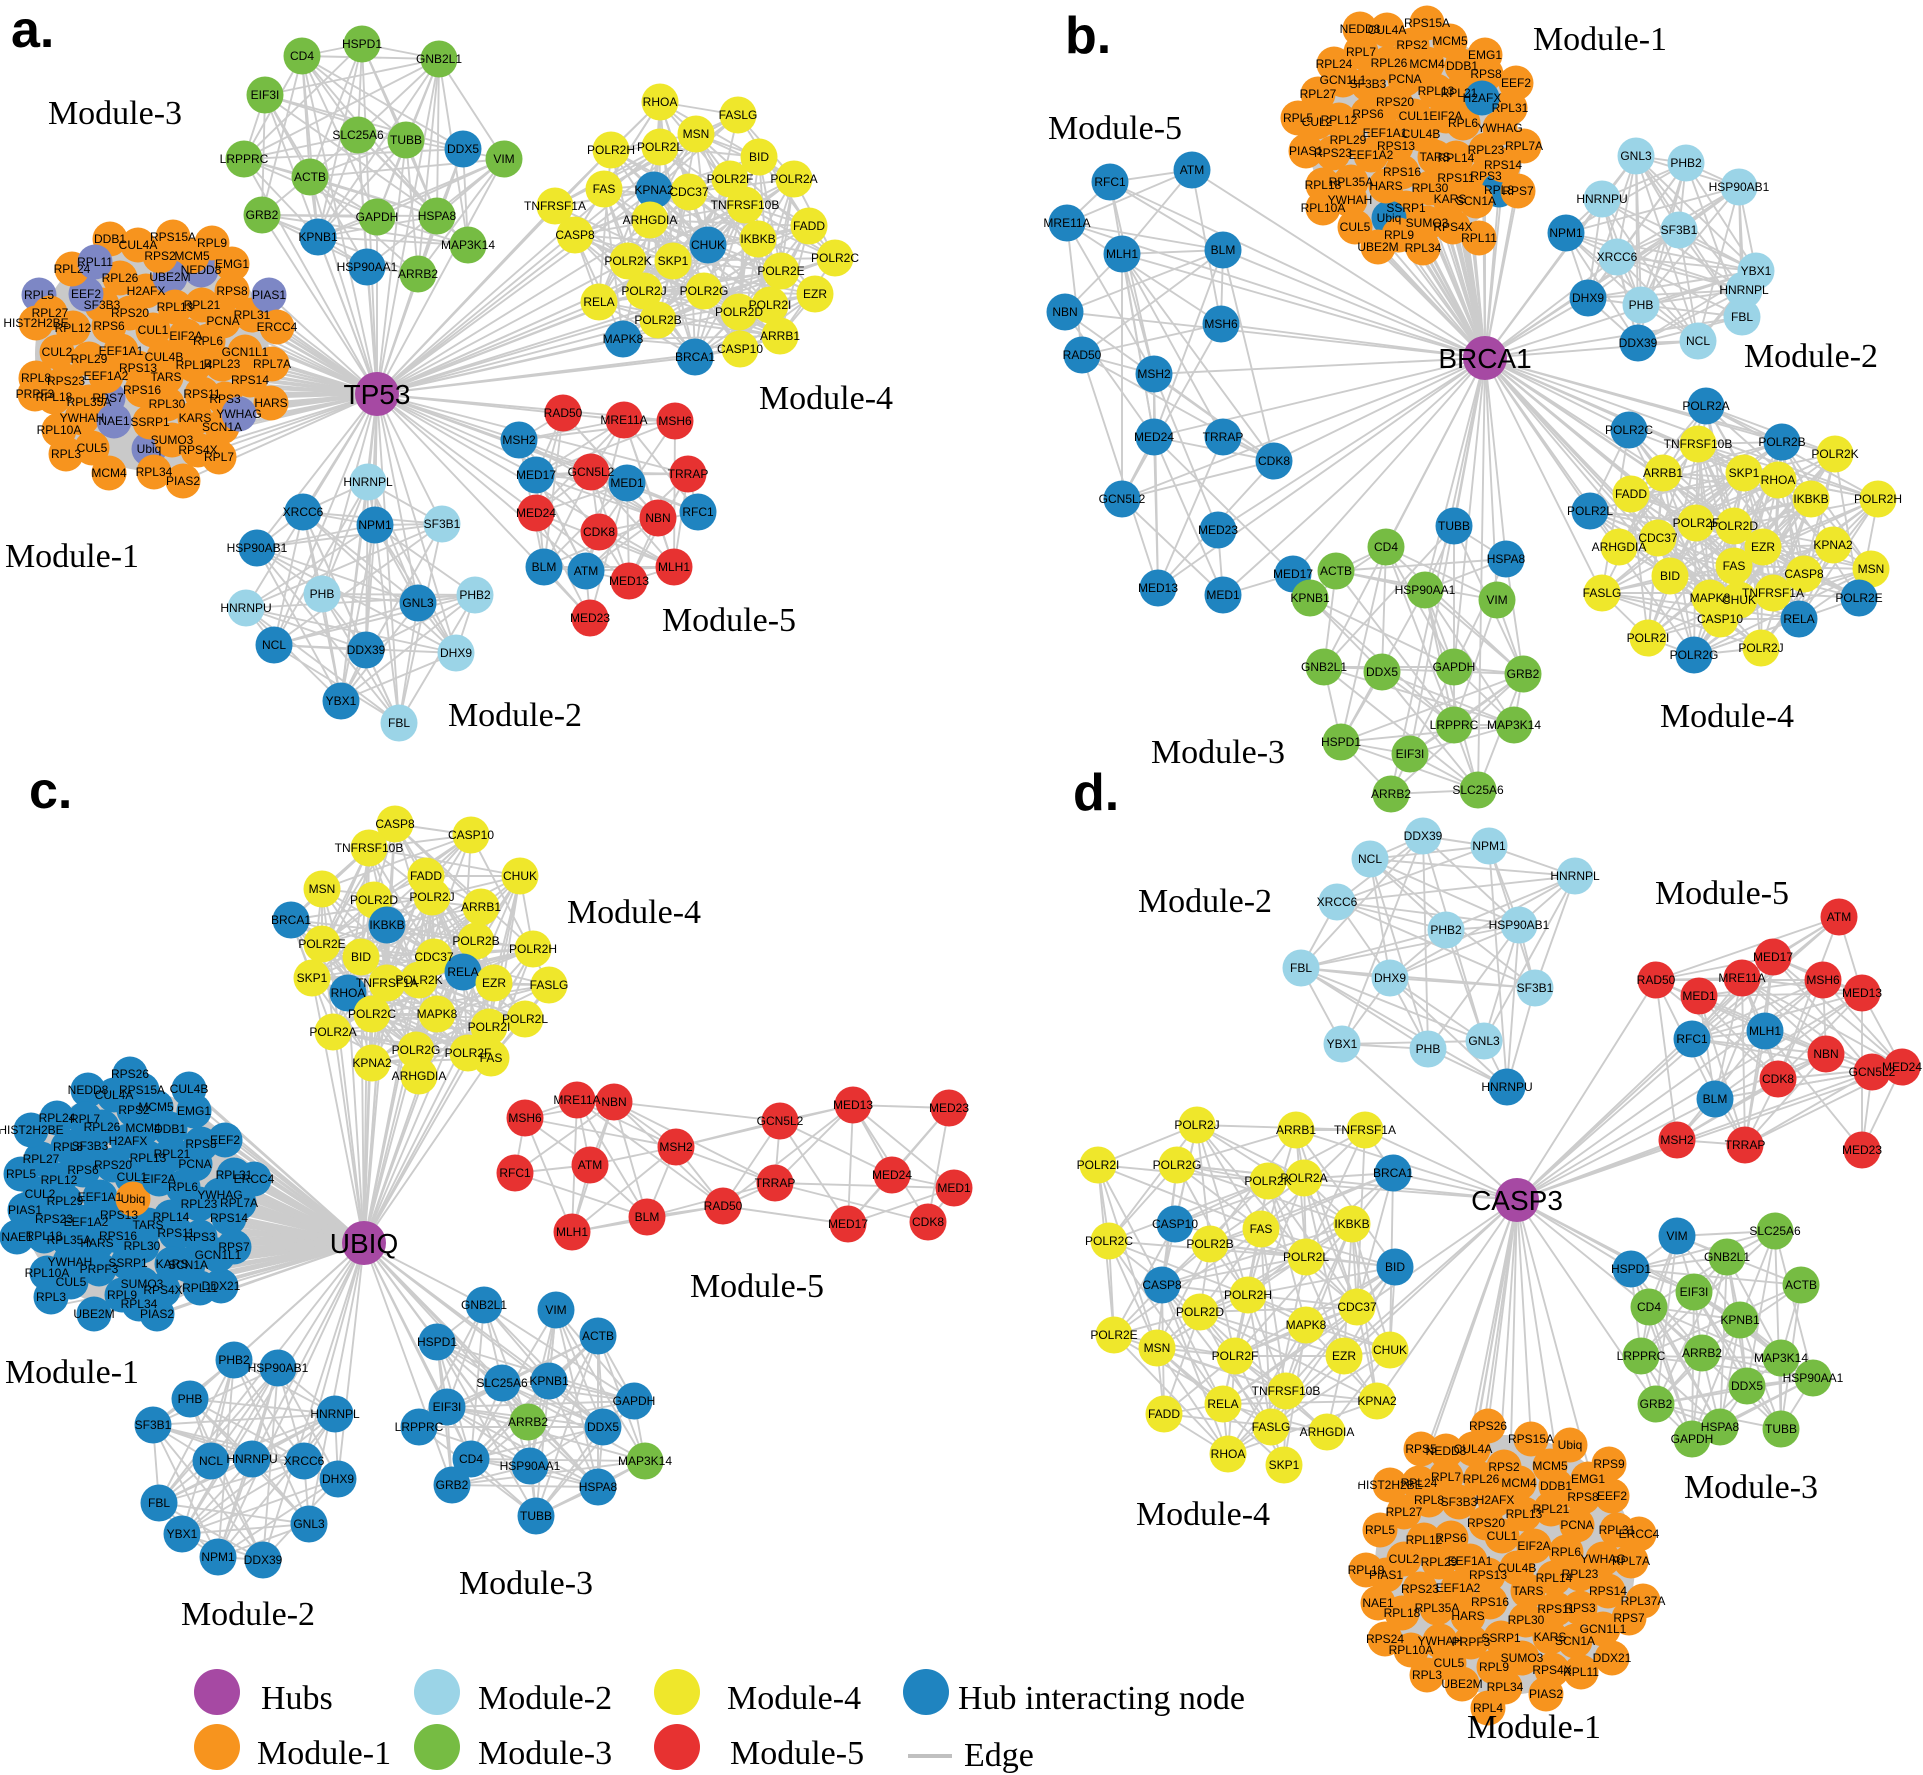 The height and width of the screenshot is (1775, 1923). I want to click on svg-text: CUL5, so click(71, 1282).